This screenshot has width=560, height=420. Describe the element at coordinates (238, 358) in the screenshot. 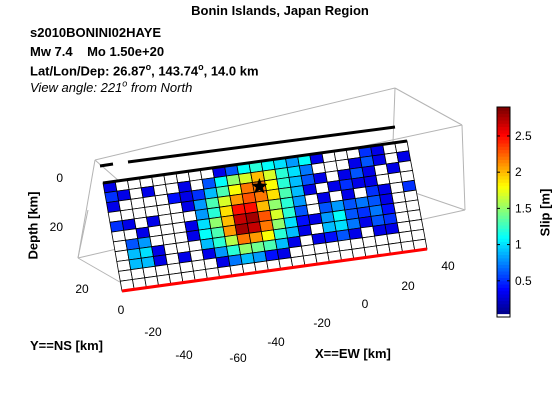

I see `x-tick-label: -60` at that location.